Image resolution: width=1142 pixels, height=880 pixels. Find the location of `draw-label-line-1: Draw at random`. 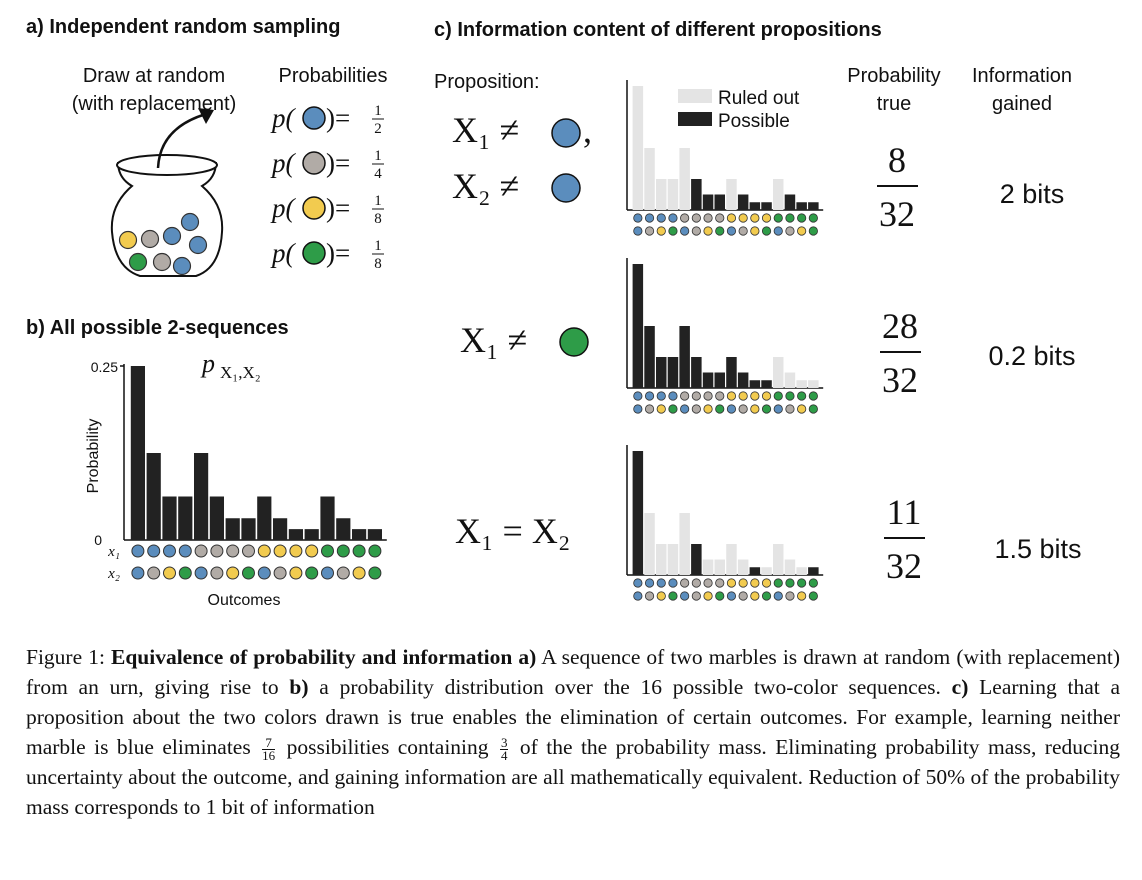

draw-label-line-1: Draw at random is located at coordinates (154, 76).